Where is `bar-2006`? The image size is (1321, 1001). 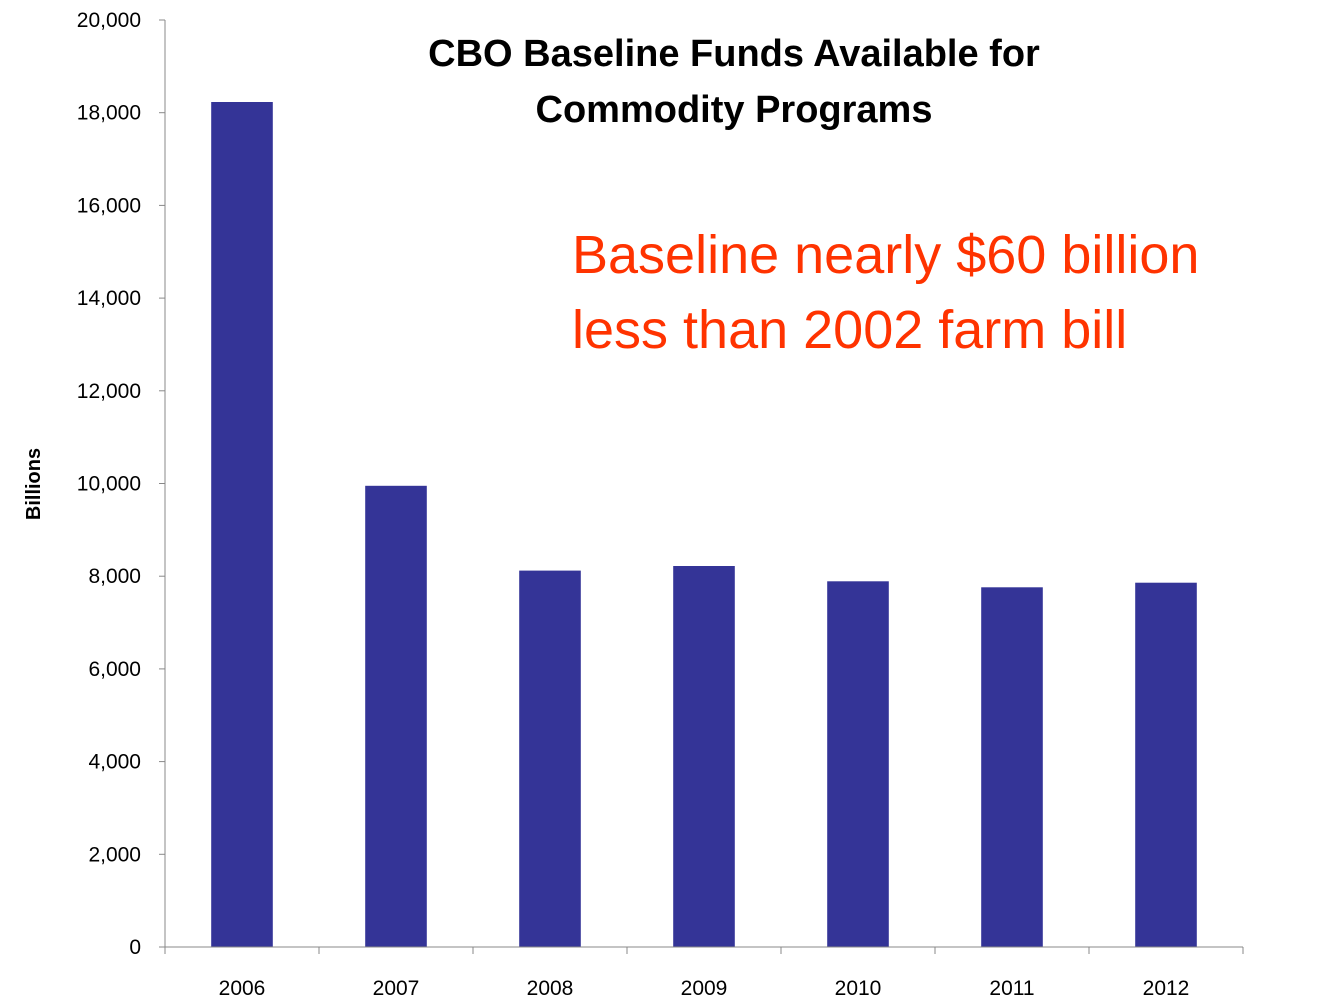 bar-2006 is located at coordinates (242, 524).